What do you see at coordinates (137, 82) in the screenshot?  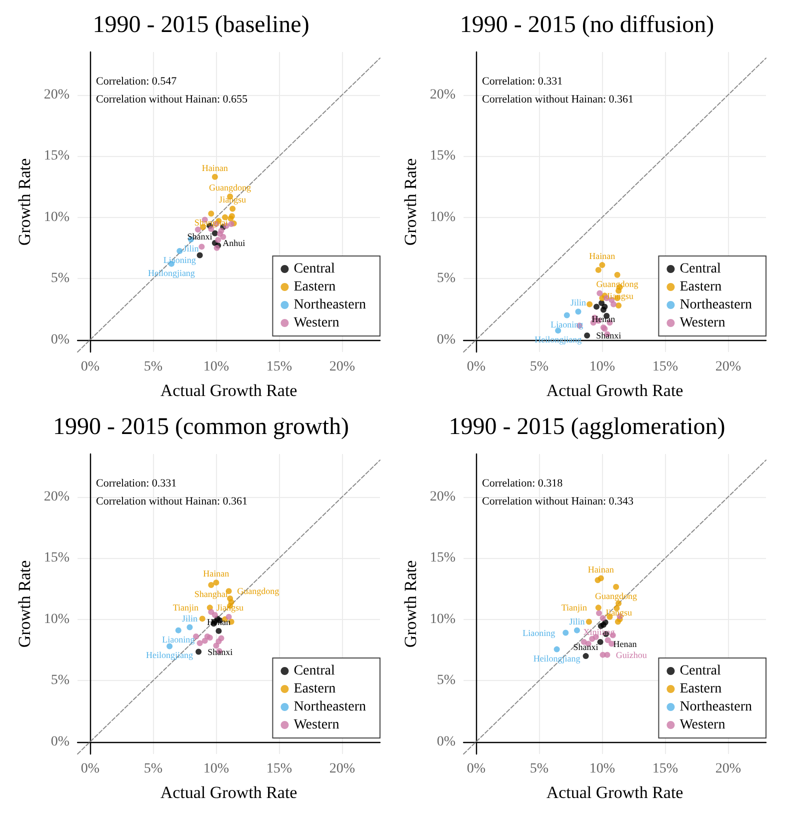 I see `annotation: Correlation: 0.547` at bounding box center [137, 82].